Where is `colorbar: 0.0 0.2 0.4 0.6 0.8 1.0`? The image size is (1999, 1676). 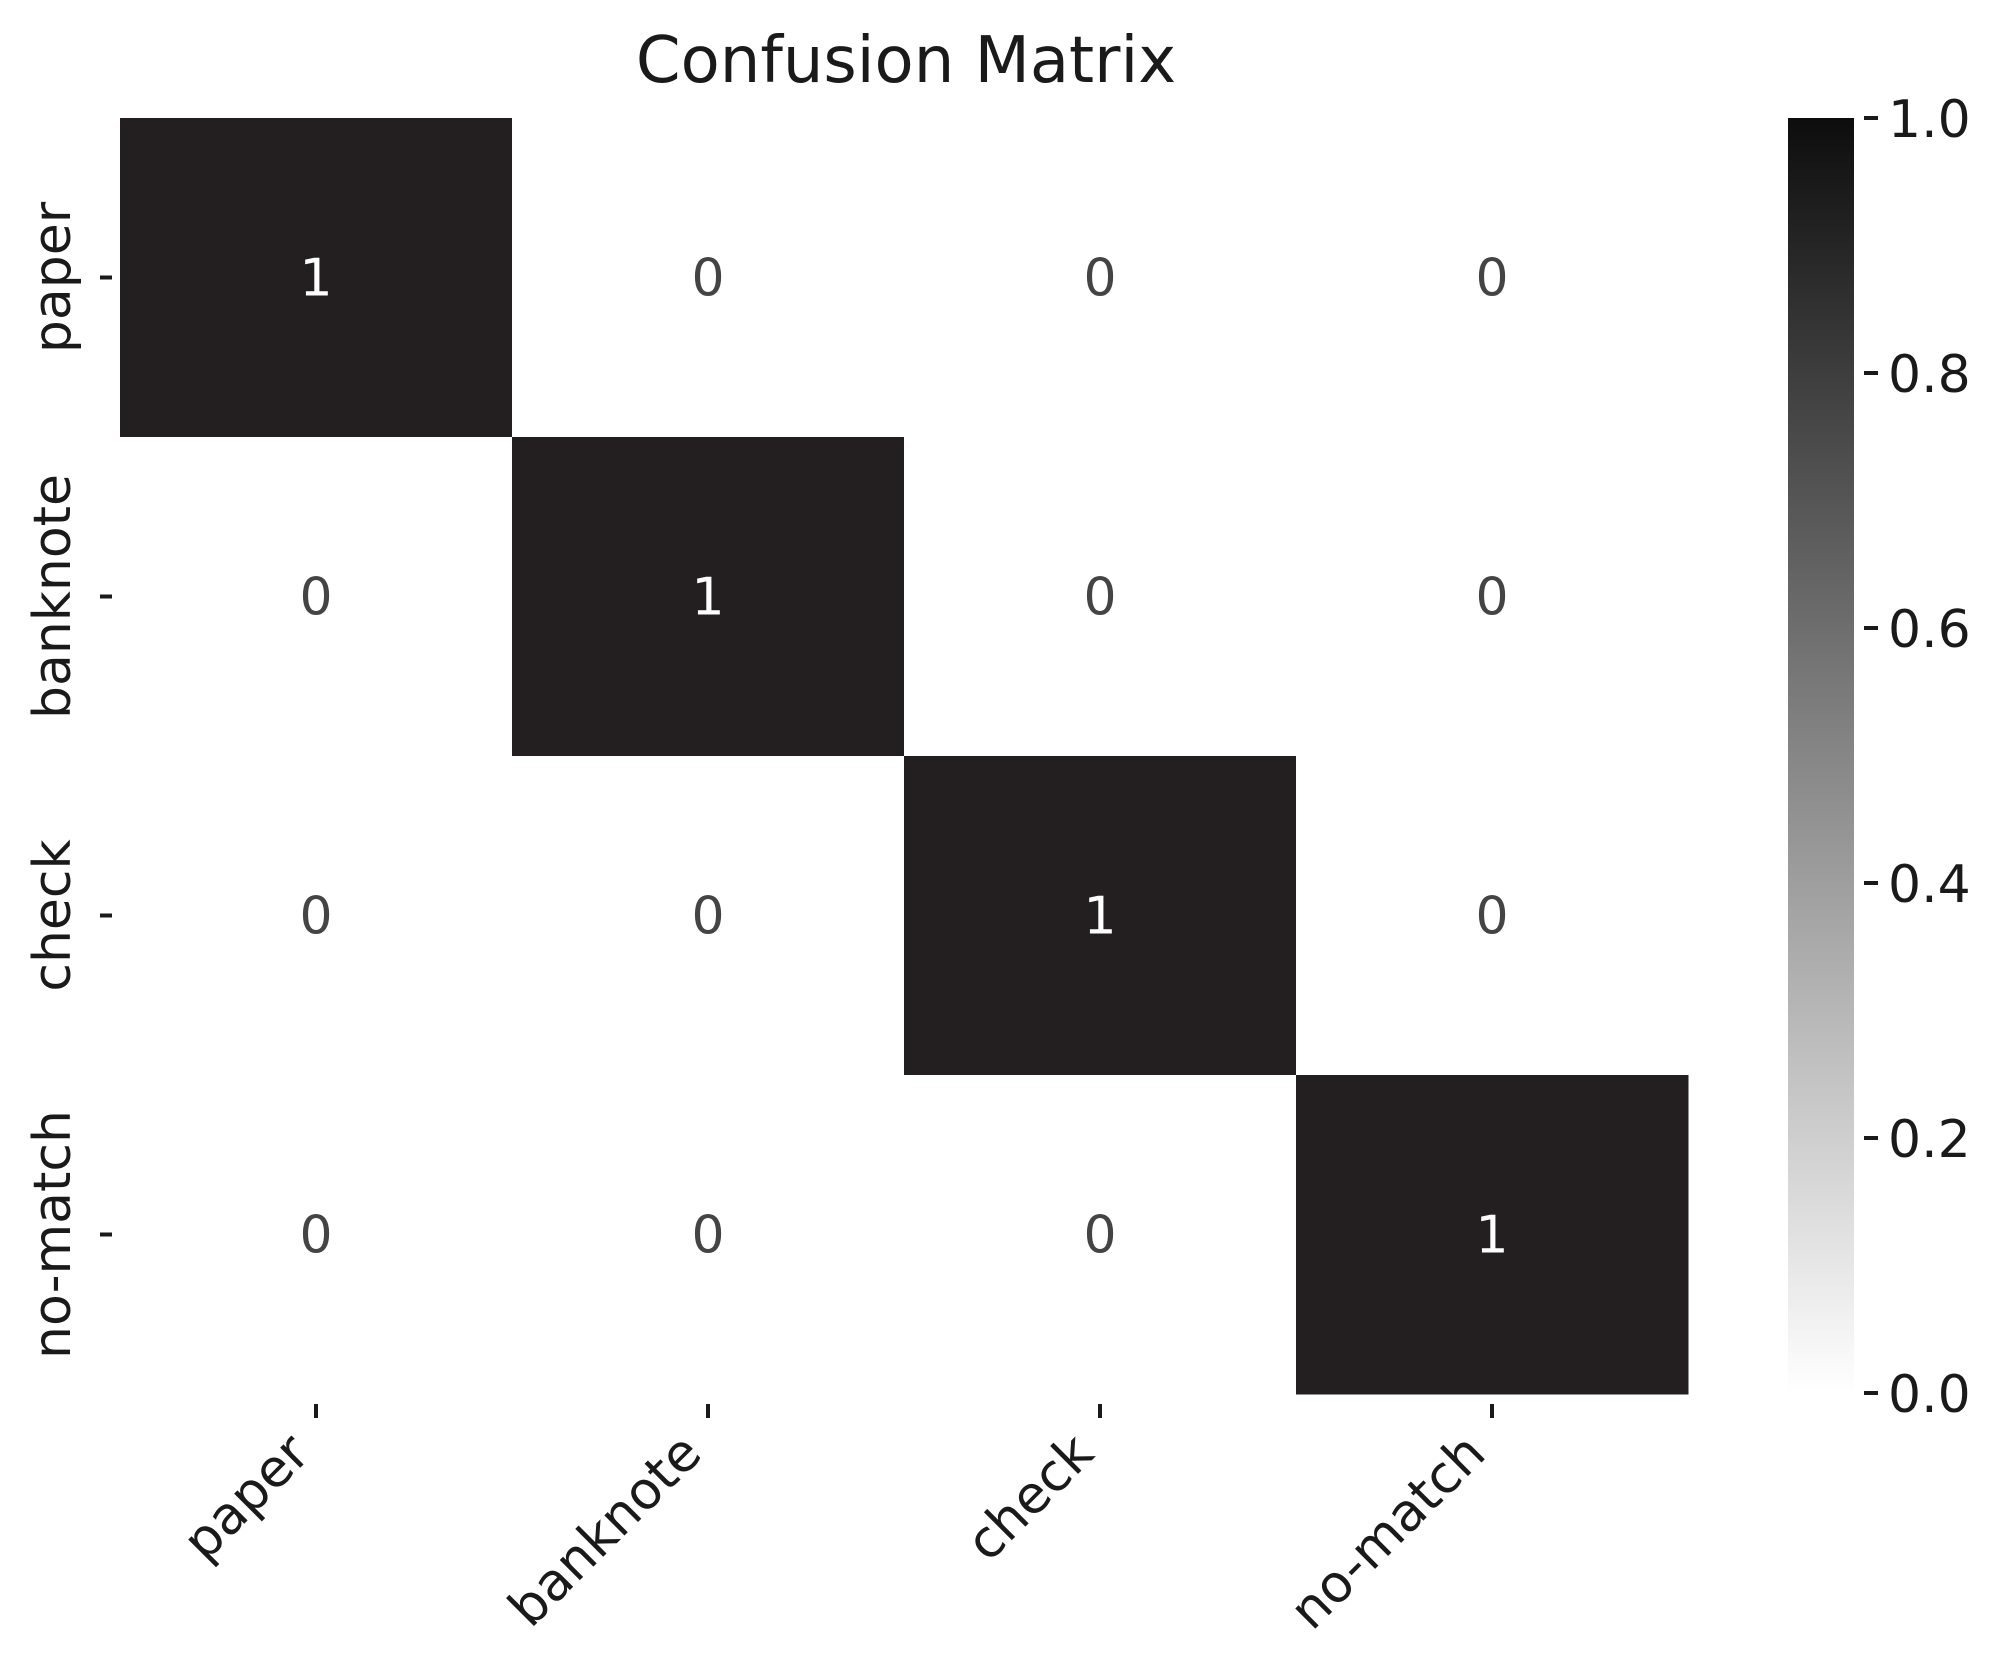
colorbar: 0.0 0.2 0.4 0.6 0.8 1.0 is located at coordinates (1879, 757).